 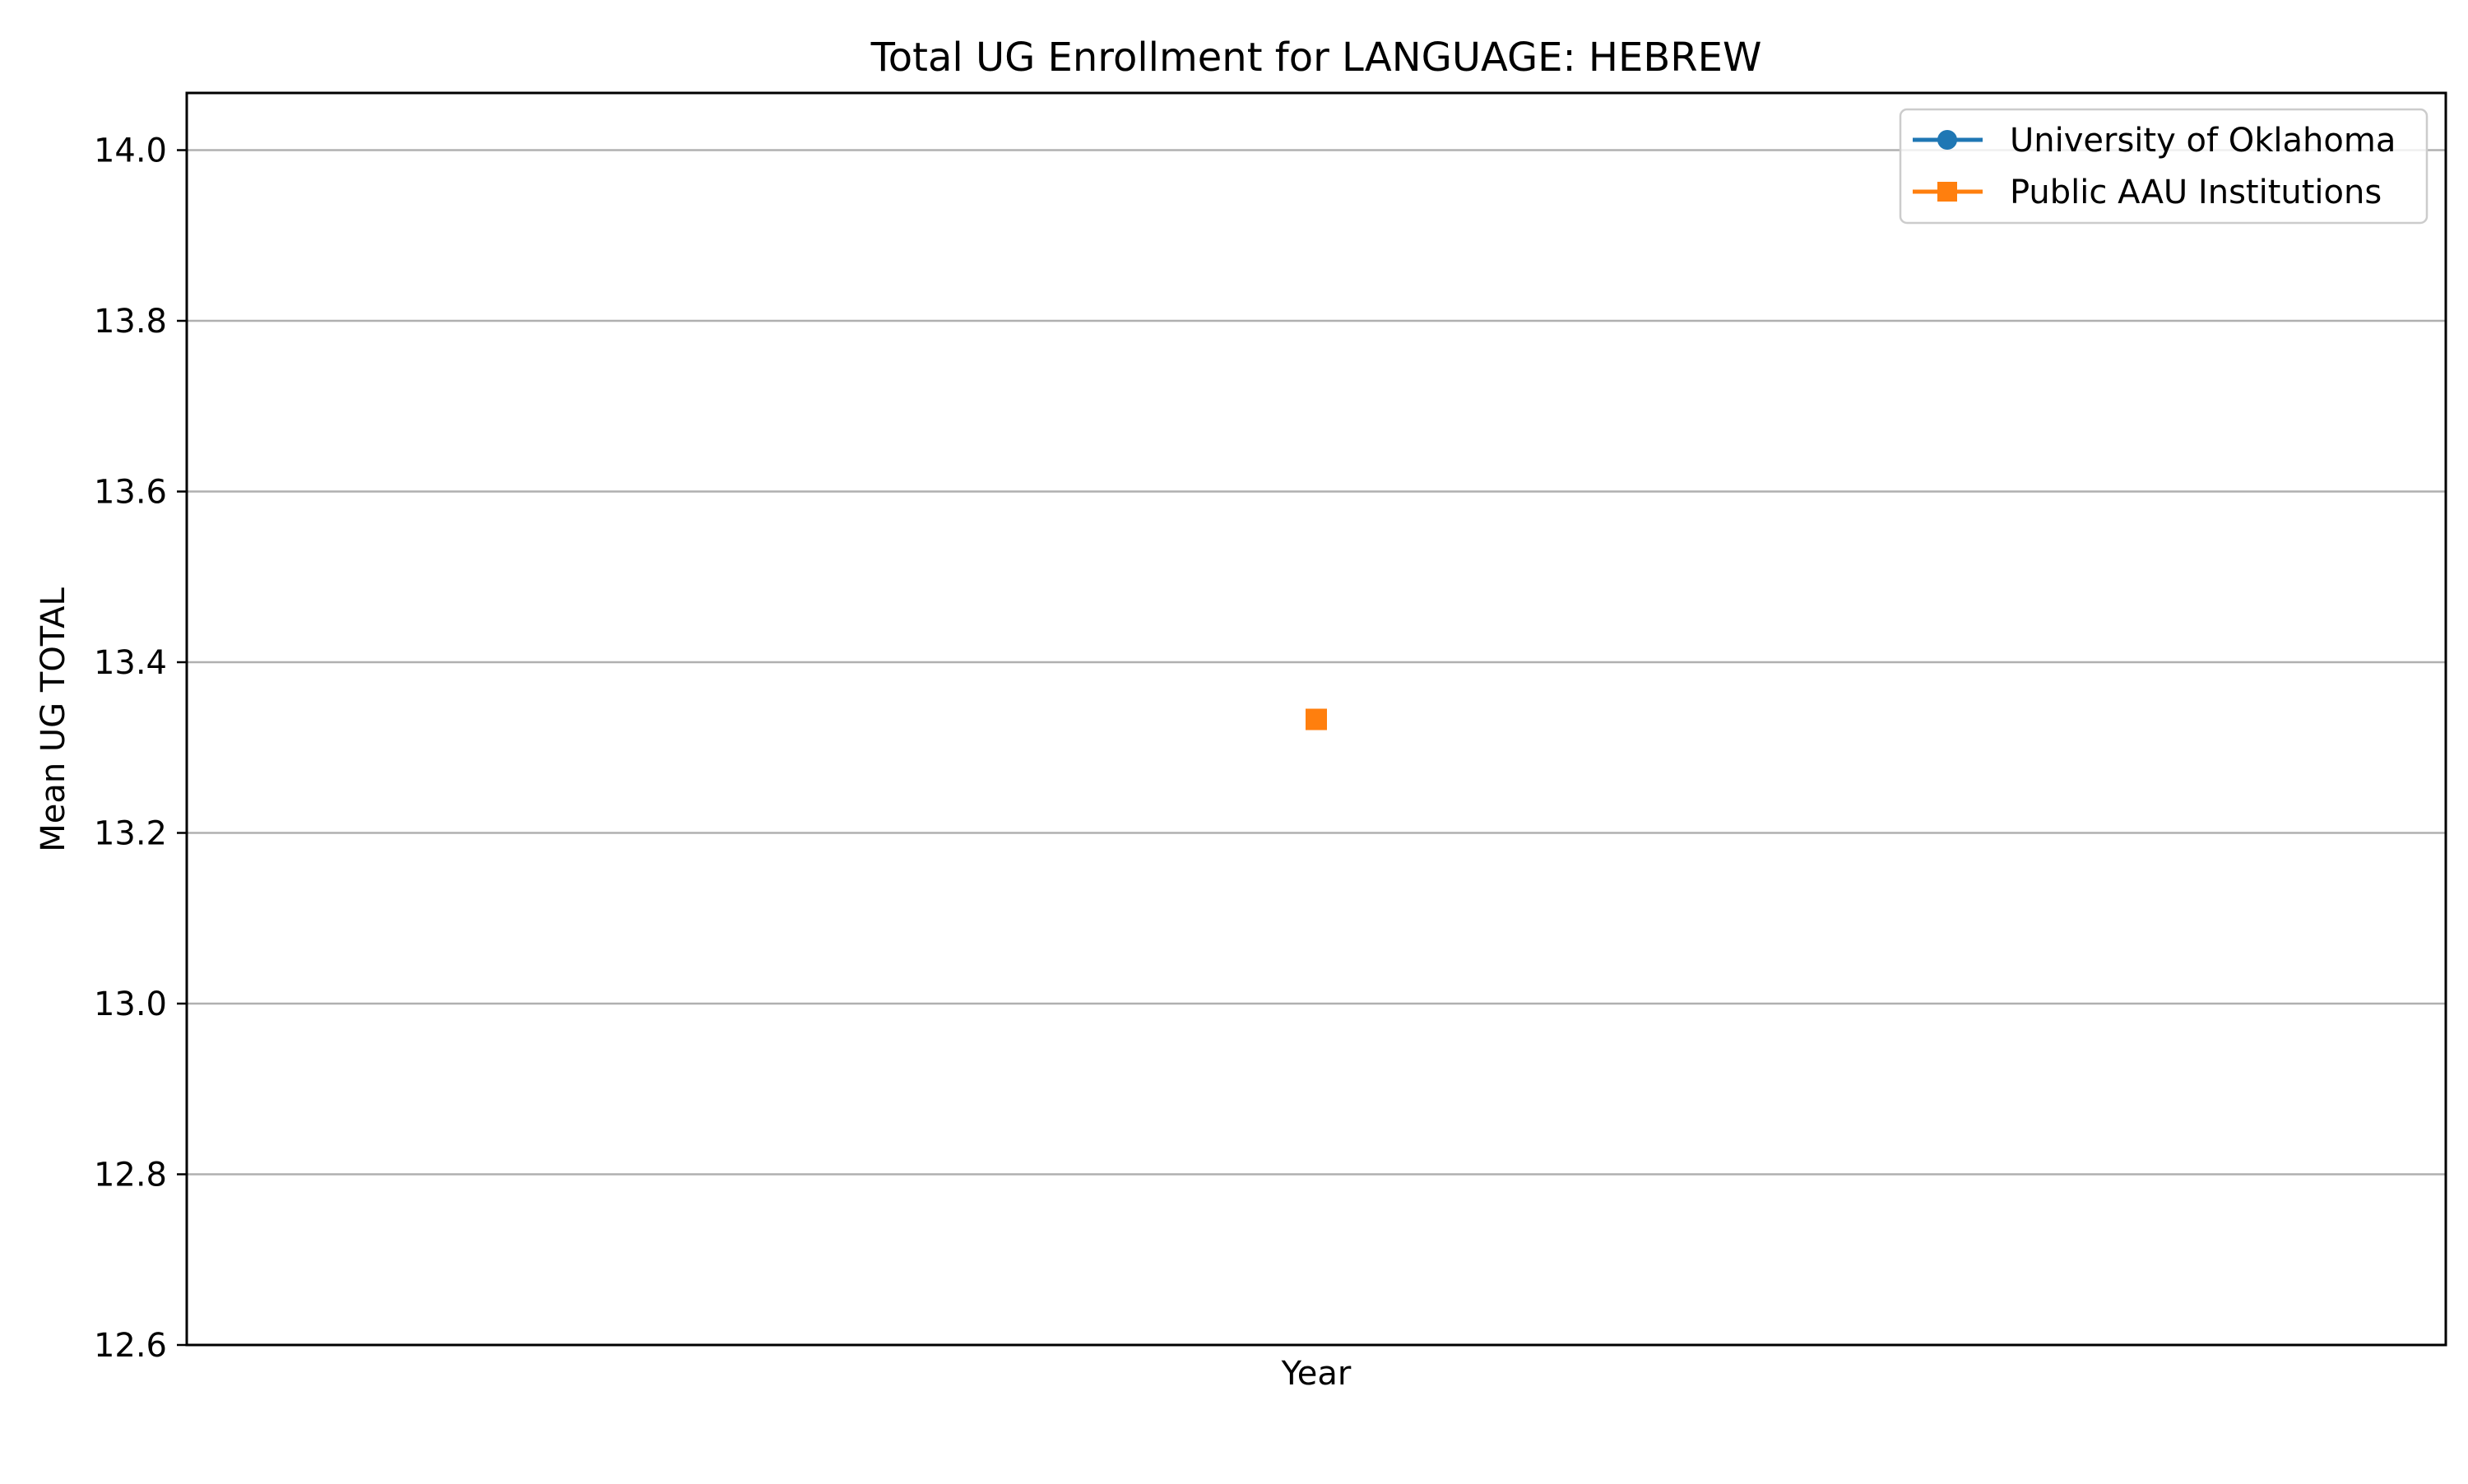 What do you see at coordinates (140, 748) in the screenshot?
I see `y-axis-ticks: 12.6 12.8 13.0 13.2 13.4 13.6 13.8 14.0` at bounding box center [140, 748].